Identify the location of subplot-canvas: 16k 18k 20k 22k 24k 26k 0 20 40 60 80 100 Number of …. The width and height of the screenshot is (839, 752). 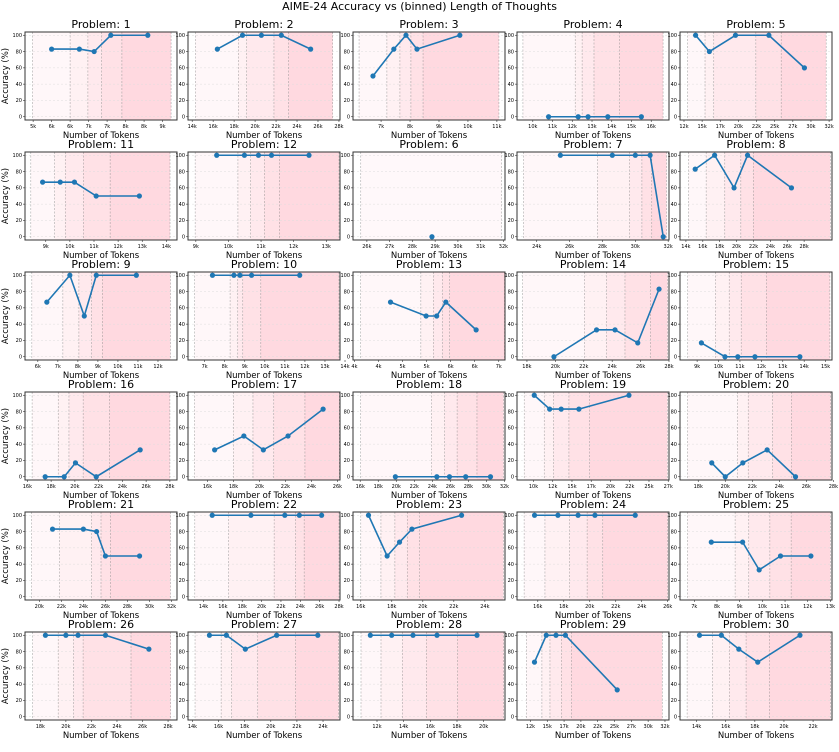
(258, 446).